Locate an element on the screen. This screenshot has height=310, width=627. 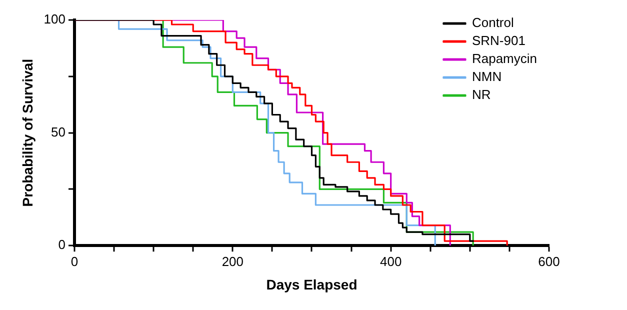
legend-label: NR is located at coordinates (481, 94).